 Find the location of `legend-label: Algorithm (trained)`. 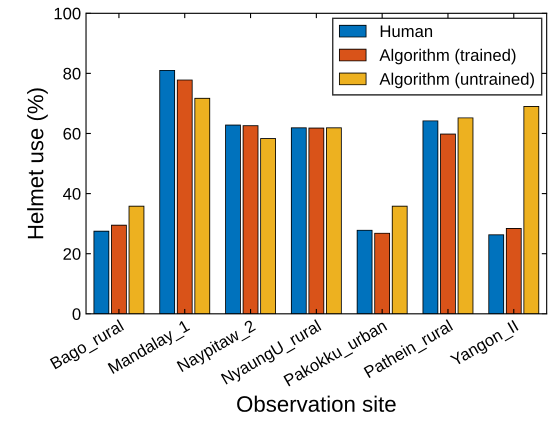

legend-label: Algorithm (trained) is located at coordinates (447, 56).